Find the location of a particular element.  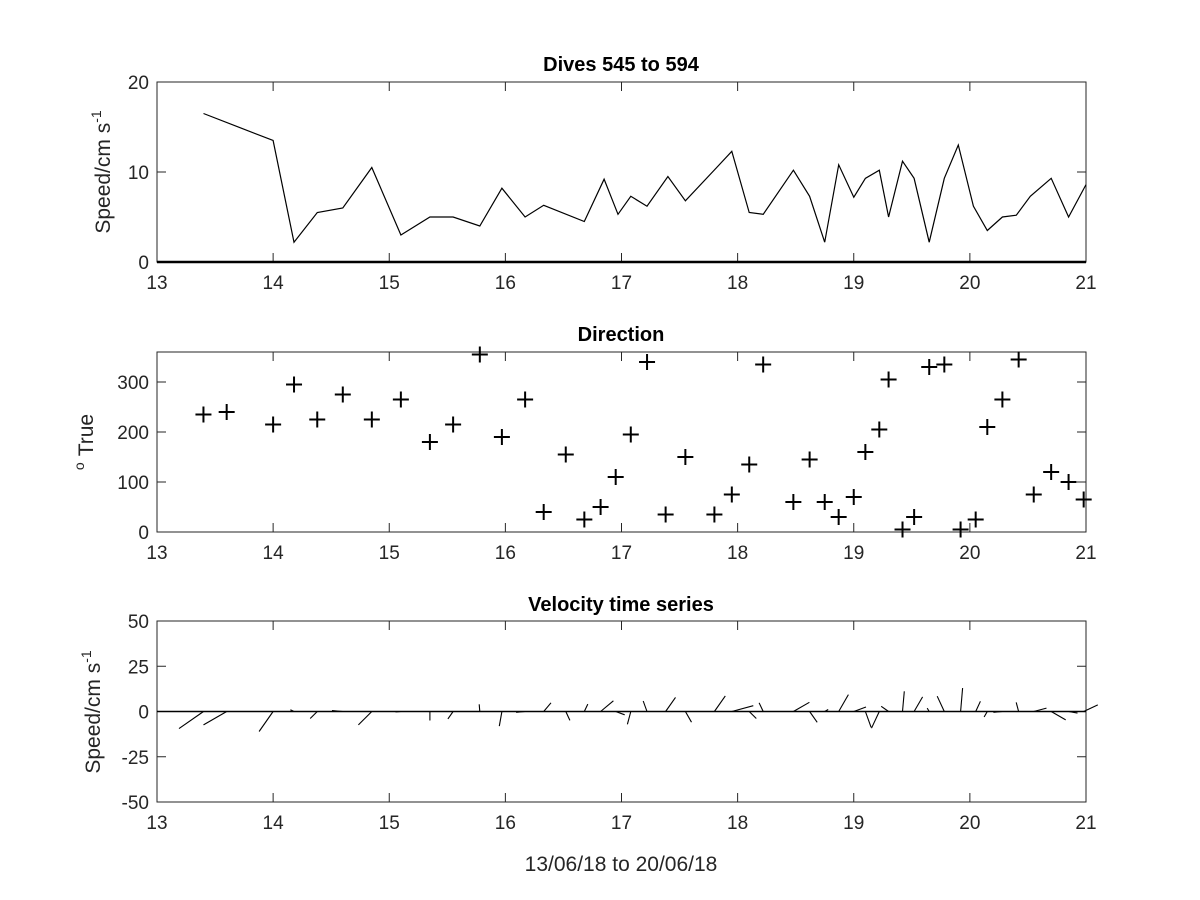

x-tick-label: 15 is located at coordinates (389, 283).